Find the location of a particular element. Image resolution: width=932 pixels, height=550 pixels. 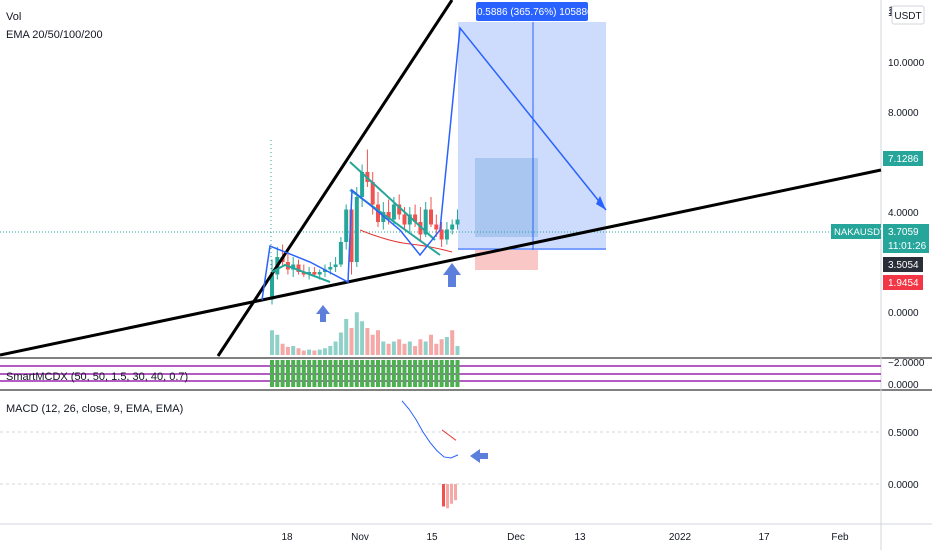

price-tick: 0.0000 is located at coordinates (903, 313).